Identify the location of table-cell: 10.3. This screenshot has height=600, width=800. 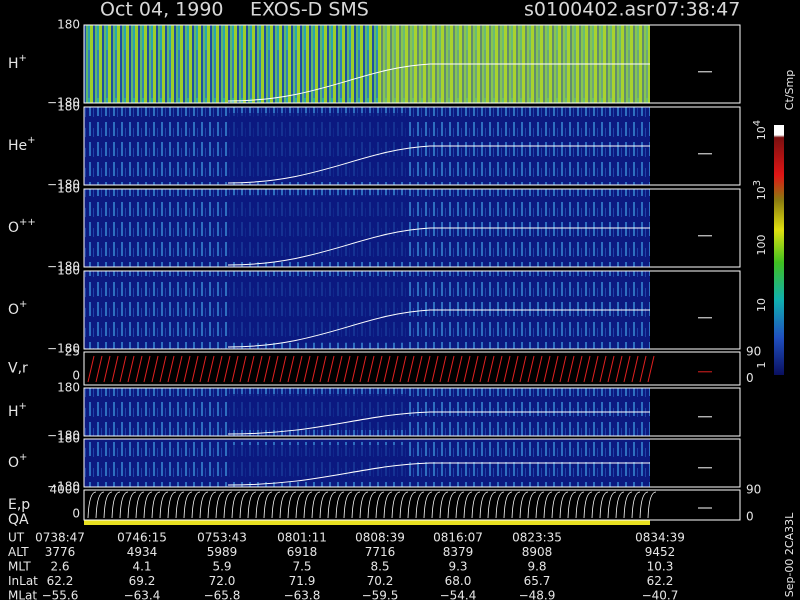
(660, 567).